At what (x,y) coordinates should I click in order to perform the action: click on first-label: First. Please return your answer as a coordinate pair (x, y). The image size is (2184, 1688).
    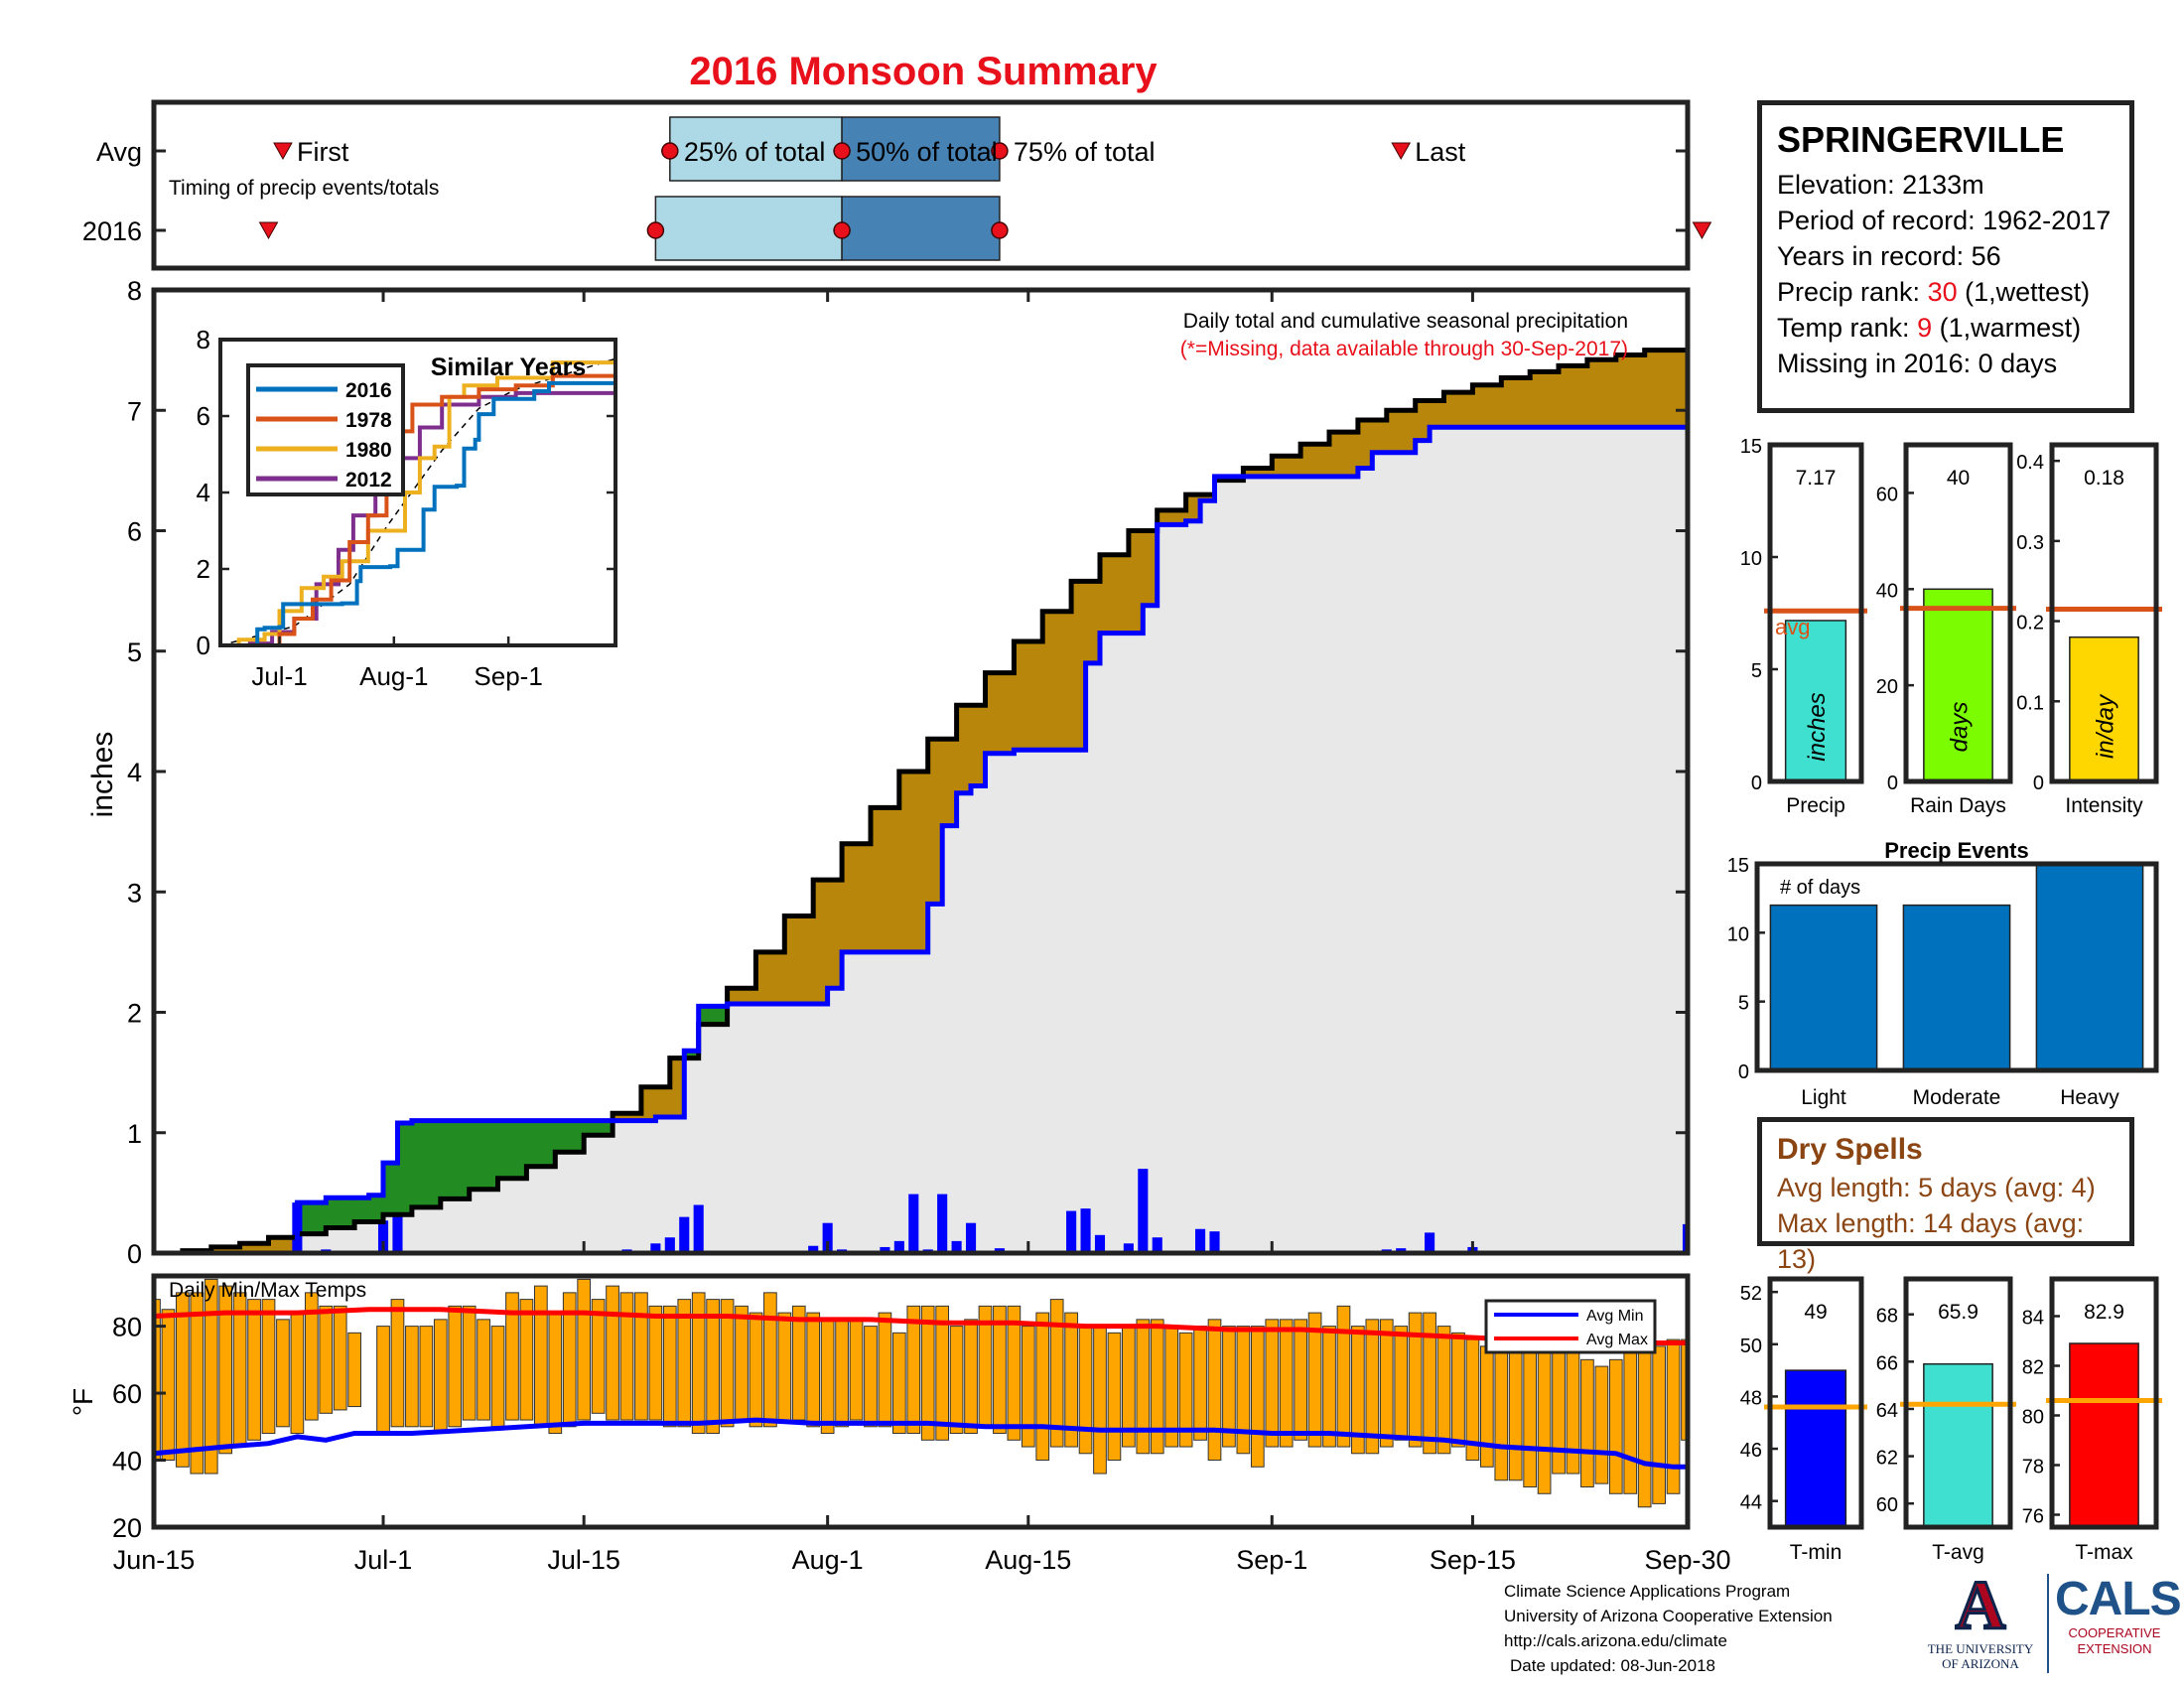
    Looking at the image, I should click on (323, 152).